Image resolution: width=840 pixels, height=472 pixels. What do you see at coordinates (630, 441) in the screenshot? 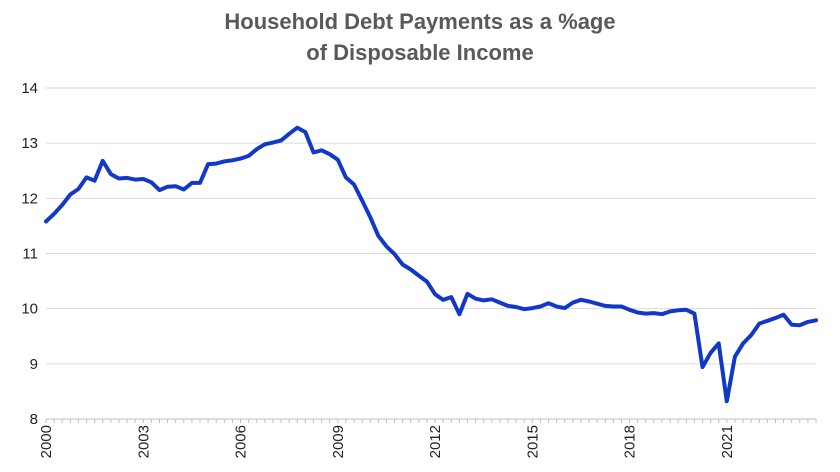
I see `x-tick-label-2018: 2018` at bounding box center [630, 441].